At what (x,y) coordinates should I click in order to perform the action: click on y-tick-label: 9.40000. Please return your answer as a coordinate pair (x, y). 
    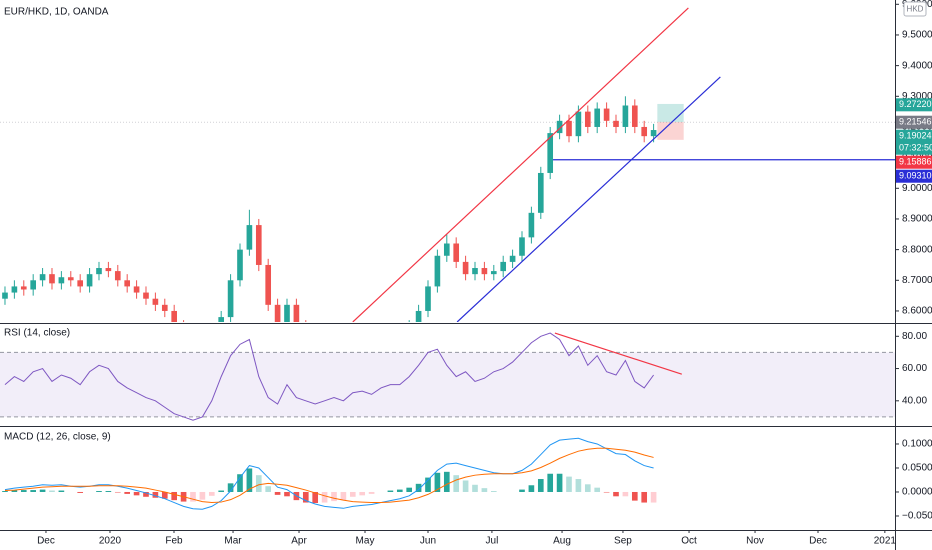
    Looking at the image, I should click on (917, 65).